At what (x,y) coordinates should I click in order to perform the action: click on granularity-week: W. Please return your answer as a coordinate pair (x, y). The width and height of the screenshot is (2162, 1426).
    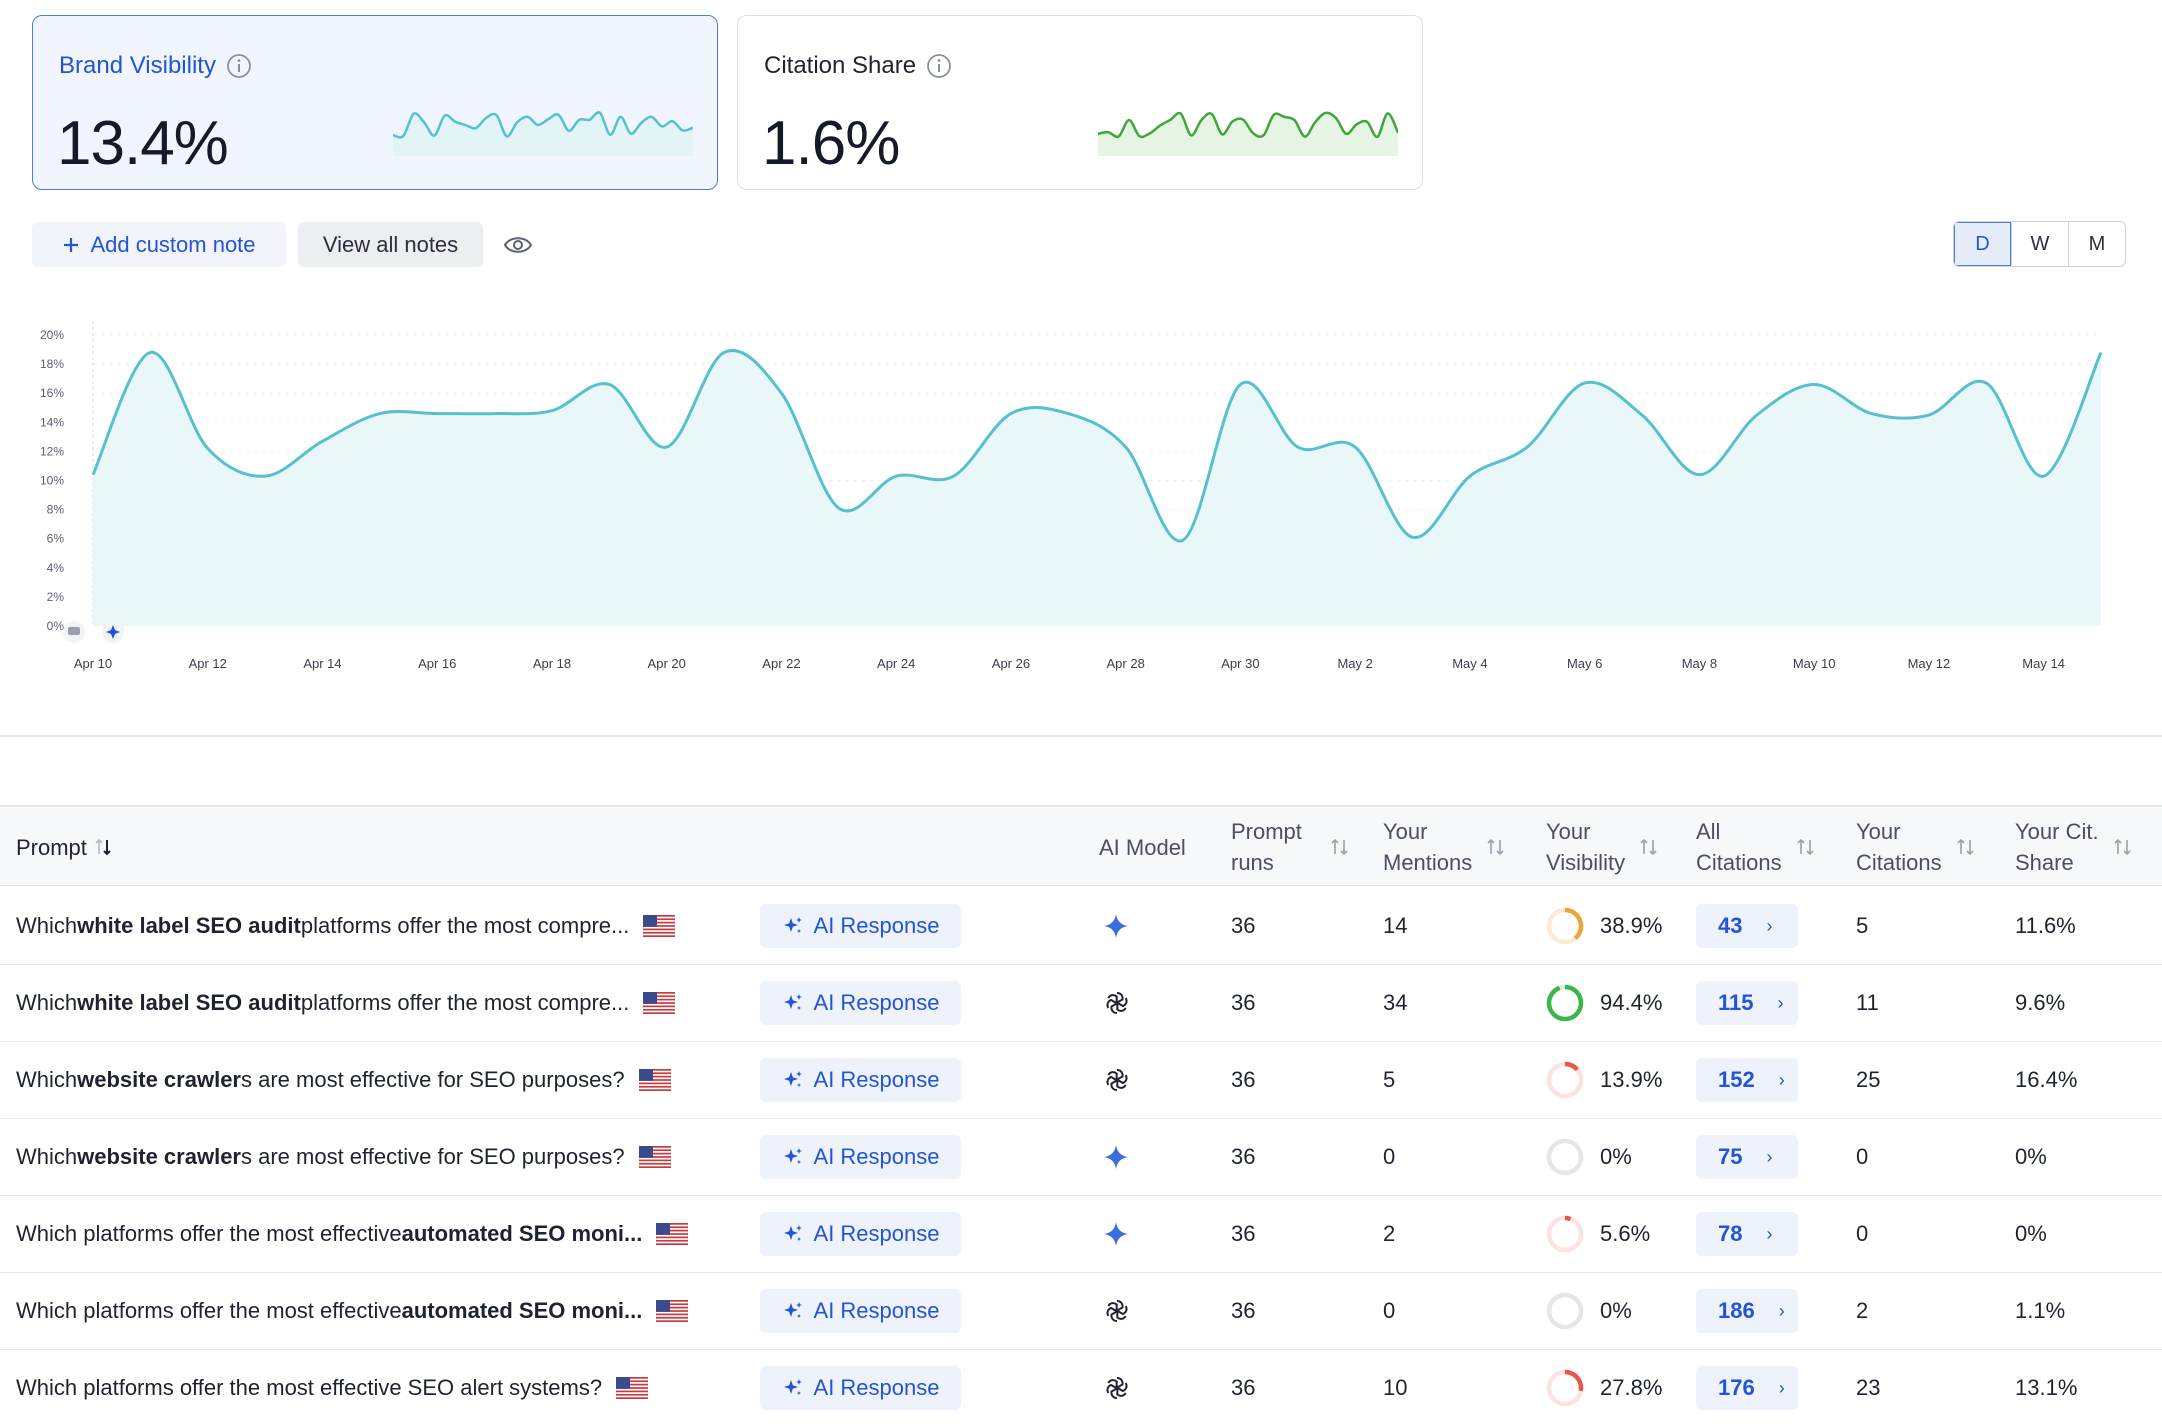
    Looking at the image, I should click on (2039, 244).